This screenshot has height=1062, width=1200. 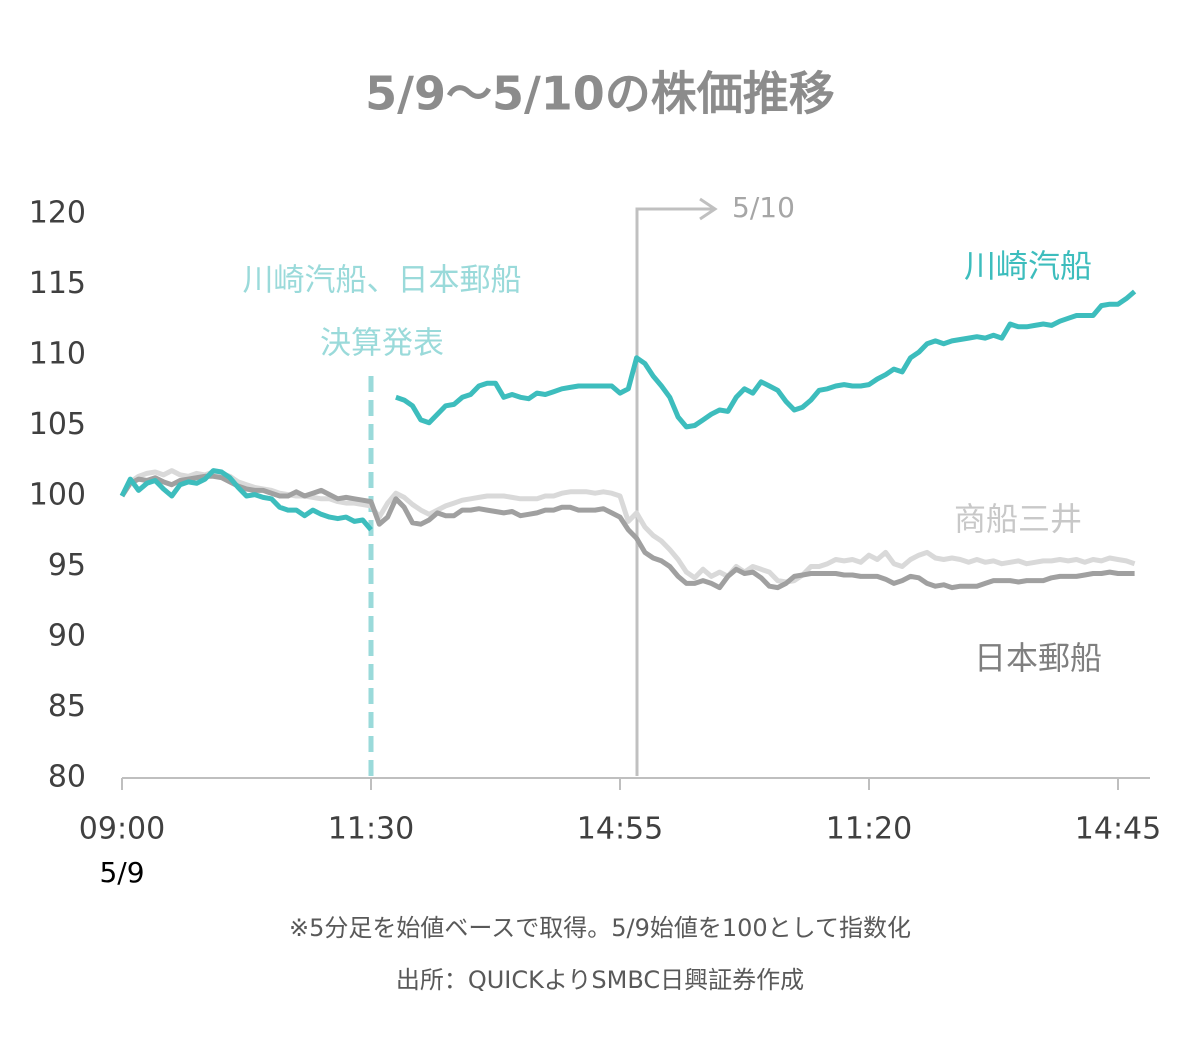 What do you see at coordinates (122, 829) in the screenshot?
I see `x-tick-label: 09:00` at bounding box center [122, 829].